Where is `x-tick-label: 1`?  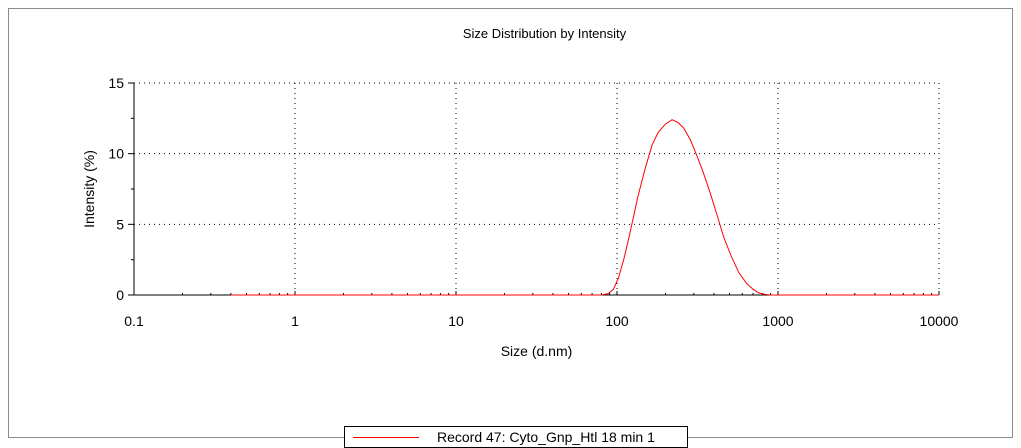 x-tick-label: 1 is located at coordinates (295, 321).